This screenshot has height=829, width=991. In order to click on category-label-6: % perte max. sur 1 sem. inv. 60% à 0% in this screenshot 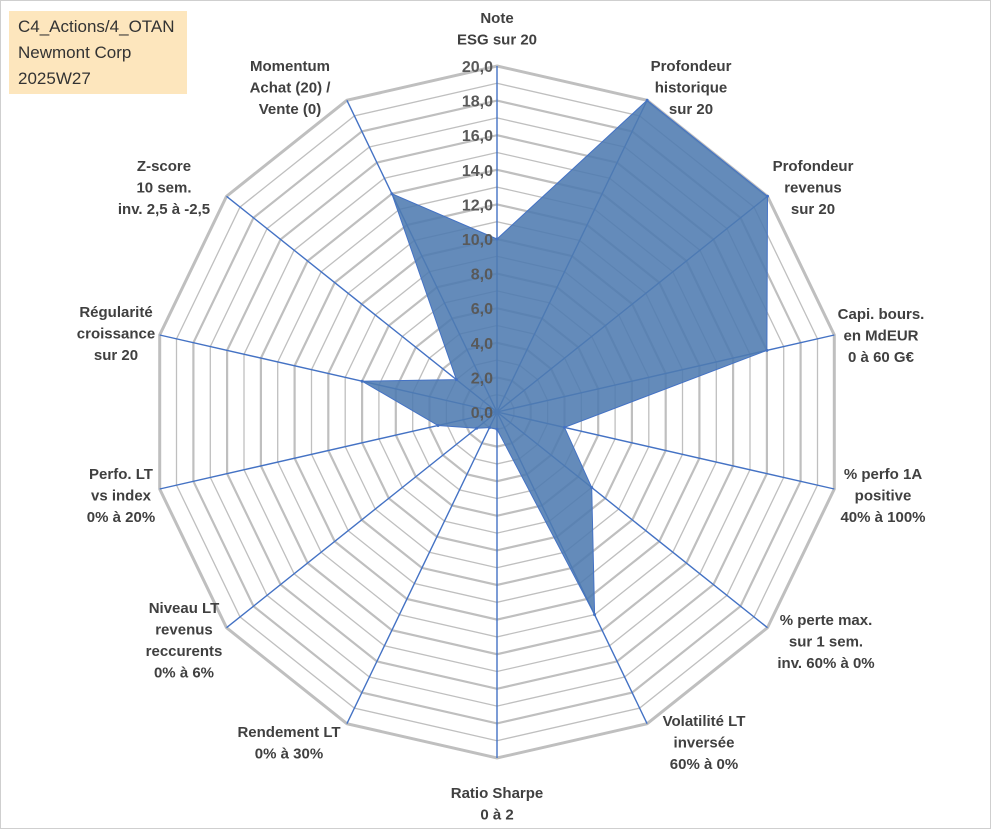, I will do `click(825, 642)`.